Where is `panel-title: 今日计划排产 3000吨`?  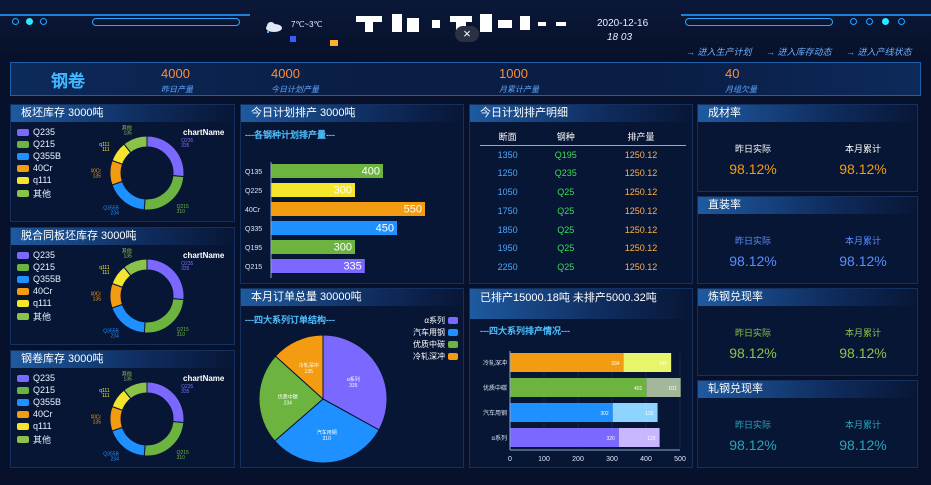
panel-title: 今日计划排产 3000吨 is located at coordinates (353, 113).